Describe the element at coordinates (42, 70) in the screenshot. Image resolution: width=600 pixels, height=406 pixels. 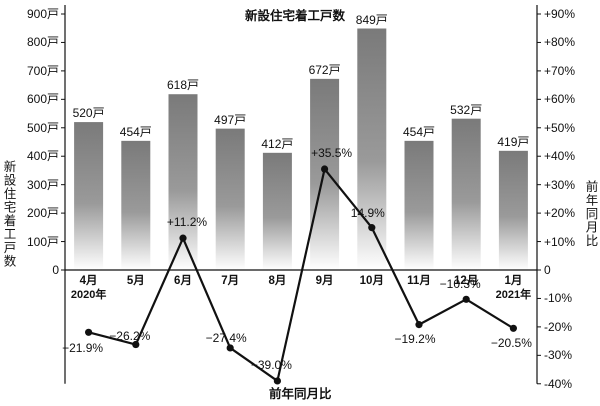
I see `left-tick-label: 700戸` at that location.